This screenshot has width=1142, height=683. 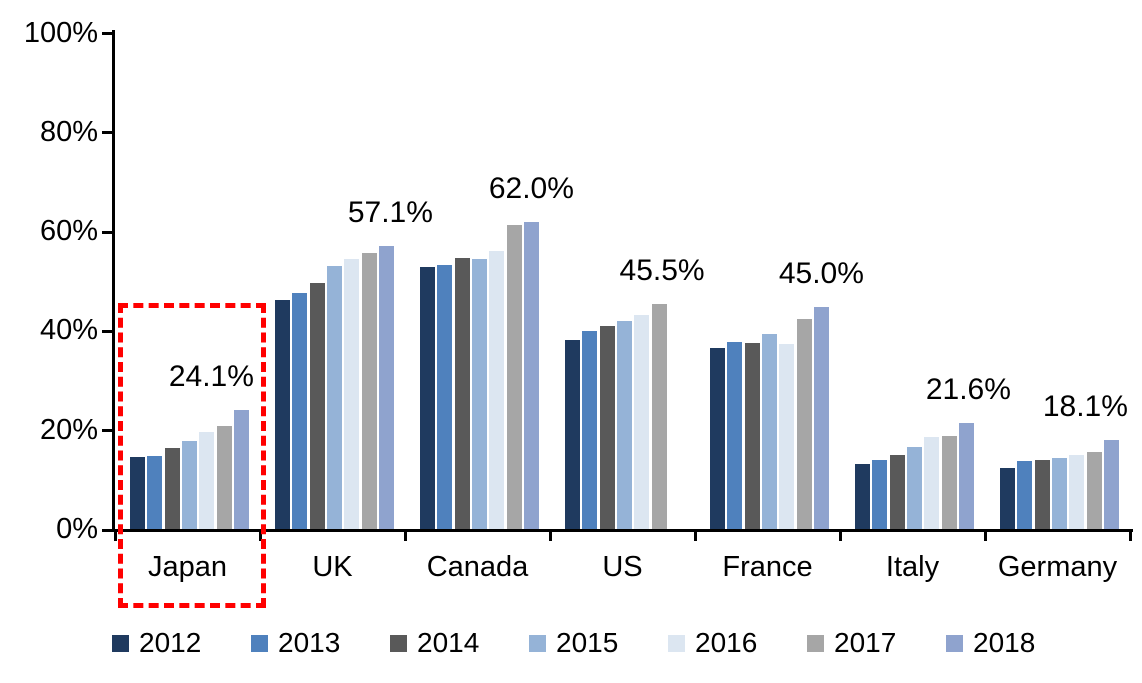 I want to click on bar-france-2017, so click(x=804, y=424).